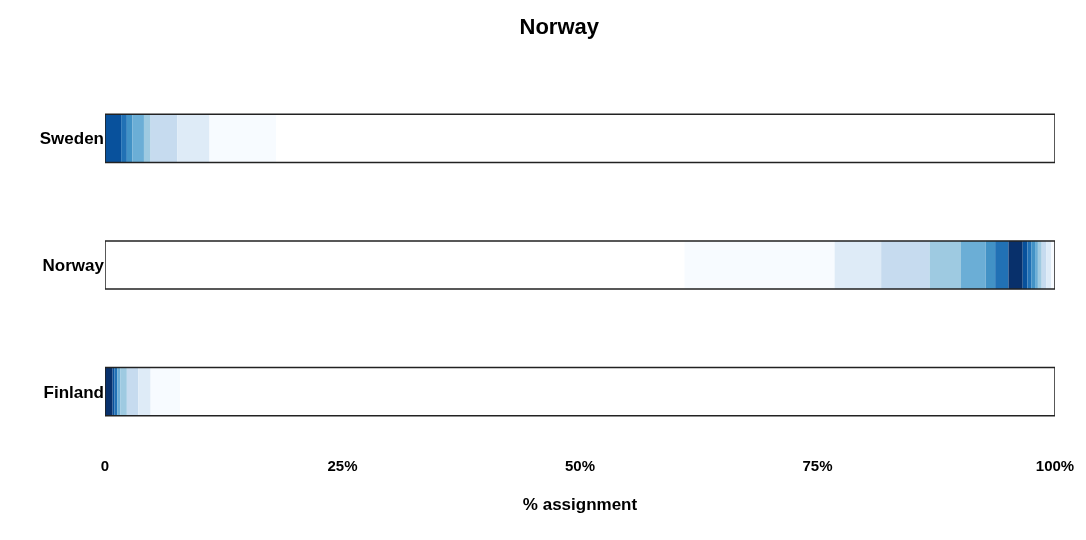 This screenshot has height=540, width=1086. What do you see at coordinates (559, 27) in the screenshot?
I see `chart-title: Norway` at bounding box center [559, 27].